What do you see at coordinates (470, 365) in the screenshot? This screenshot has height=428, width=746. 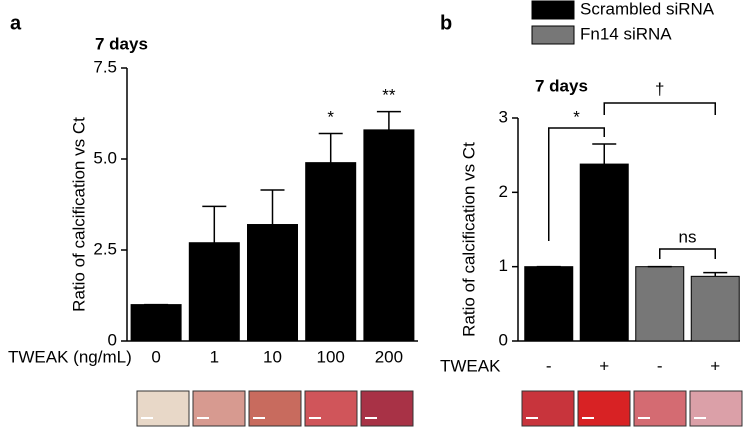 I see `x-axis-label: TWEAK` at bounding box center [470, 365].